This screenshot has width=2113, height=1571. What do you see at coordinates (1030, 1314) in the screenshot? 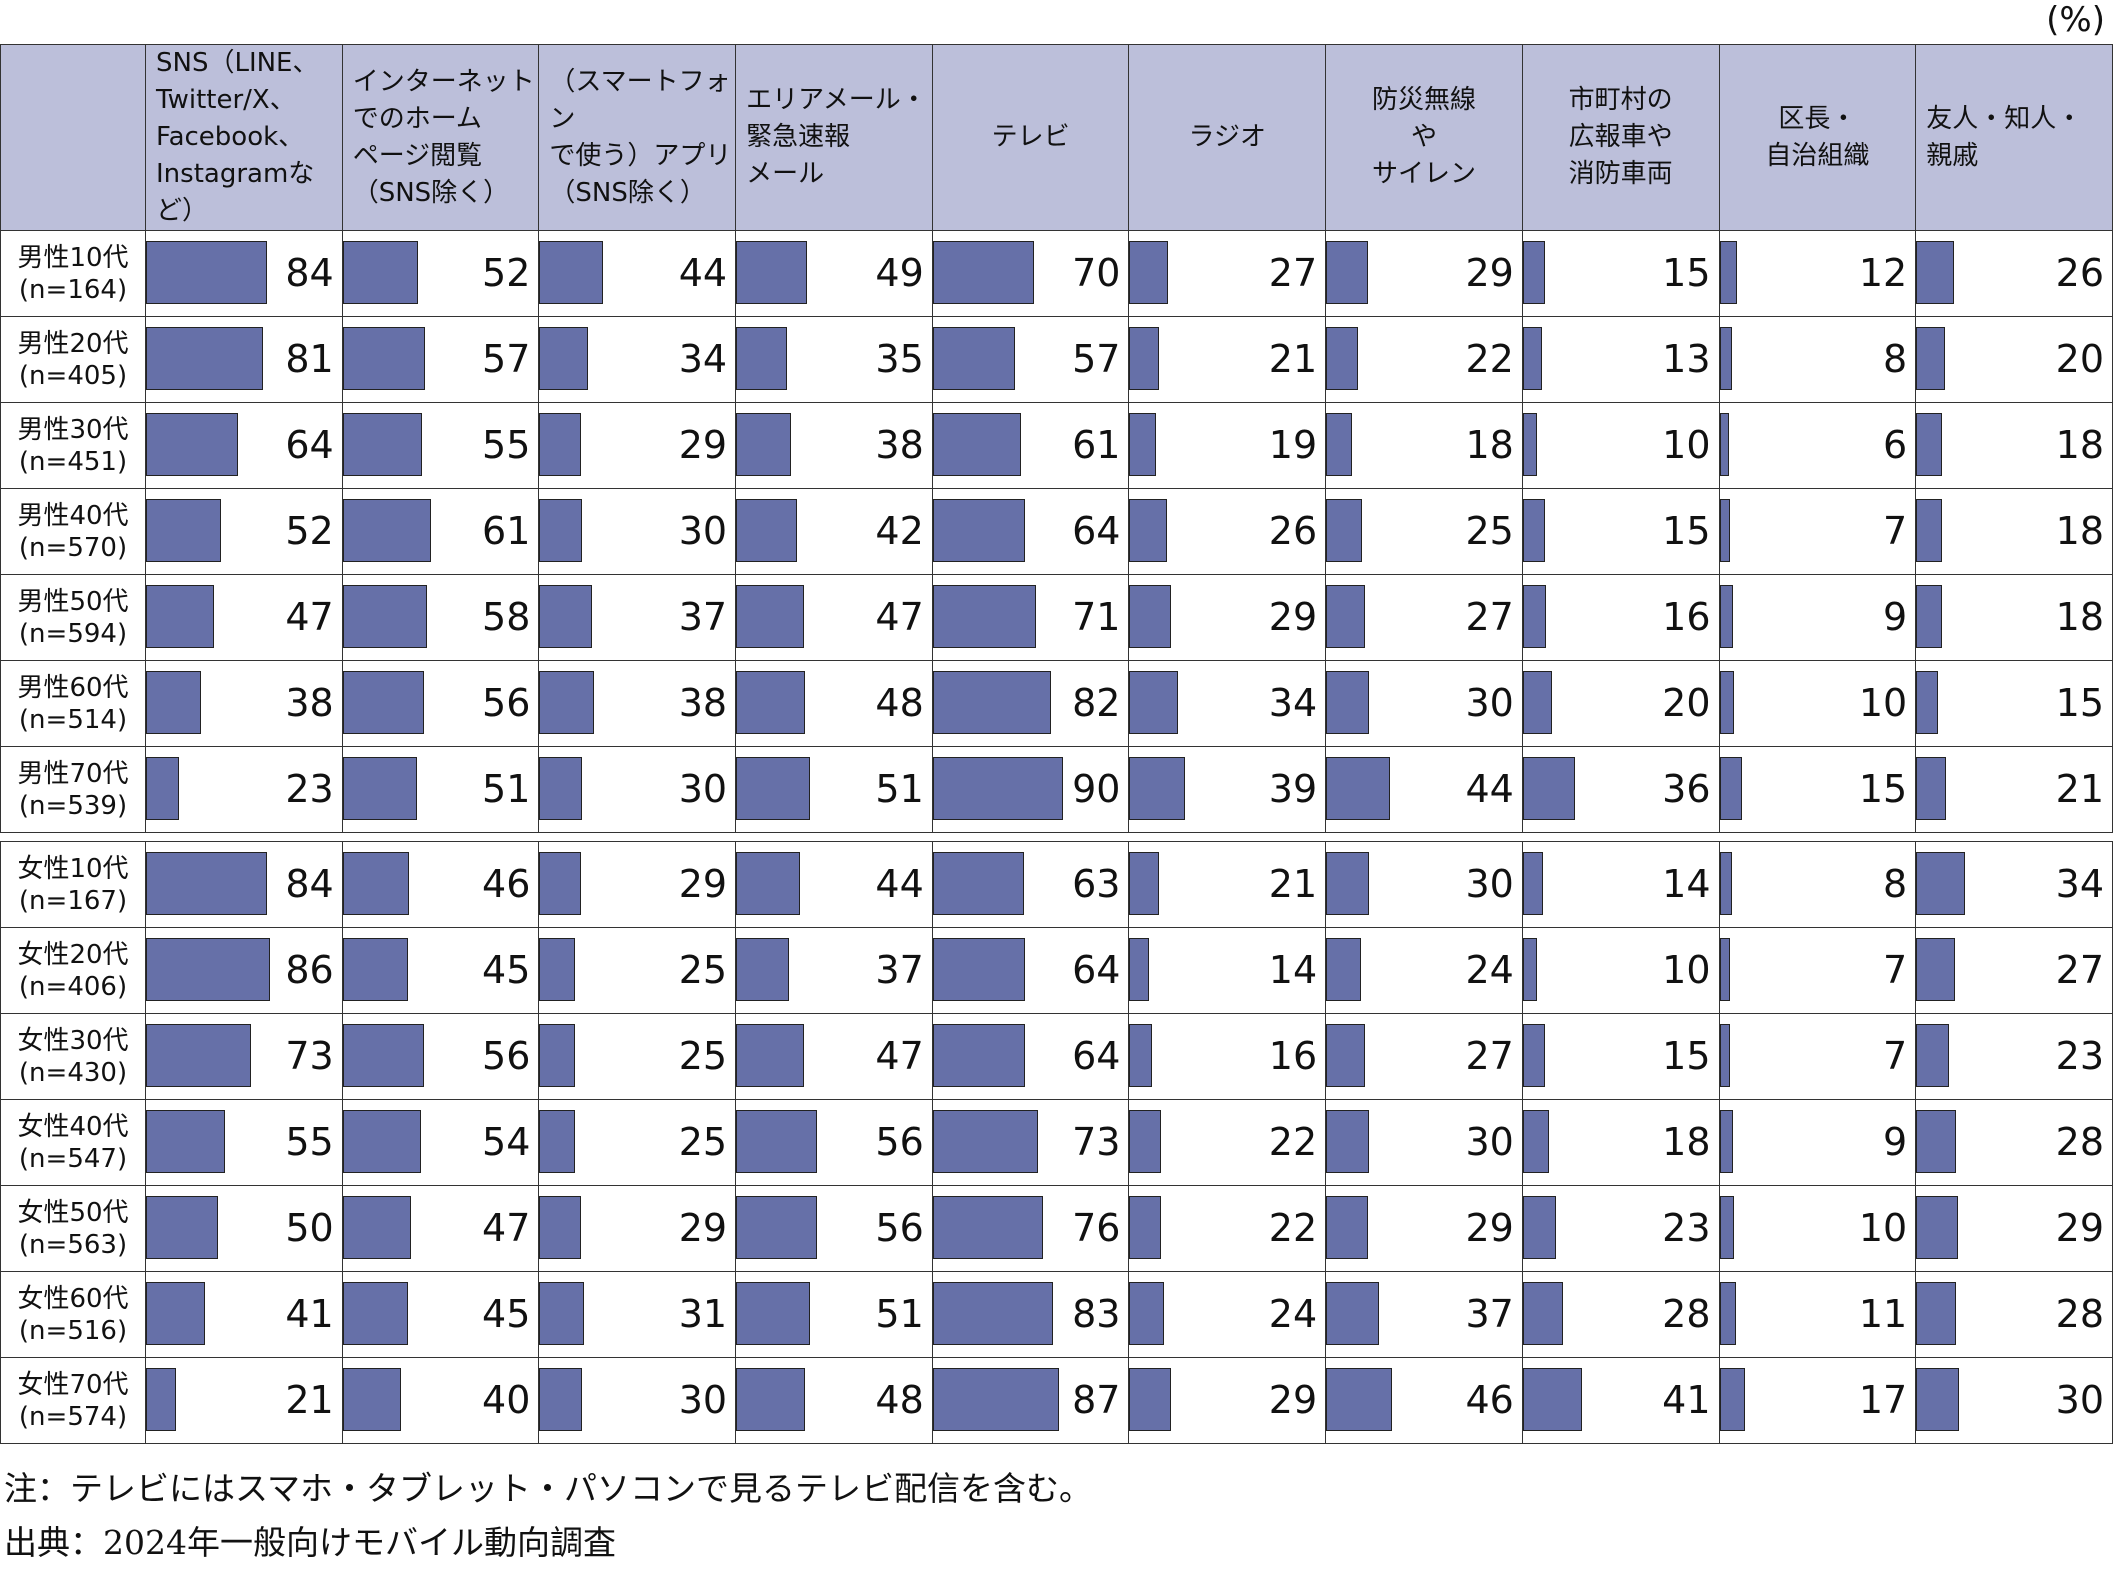
I see `value-cell: 83` at bounding box center [1030, 1314].